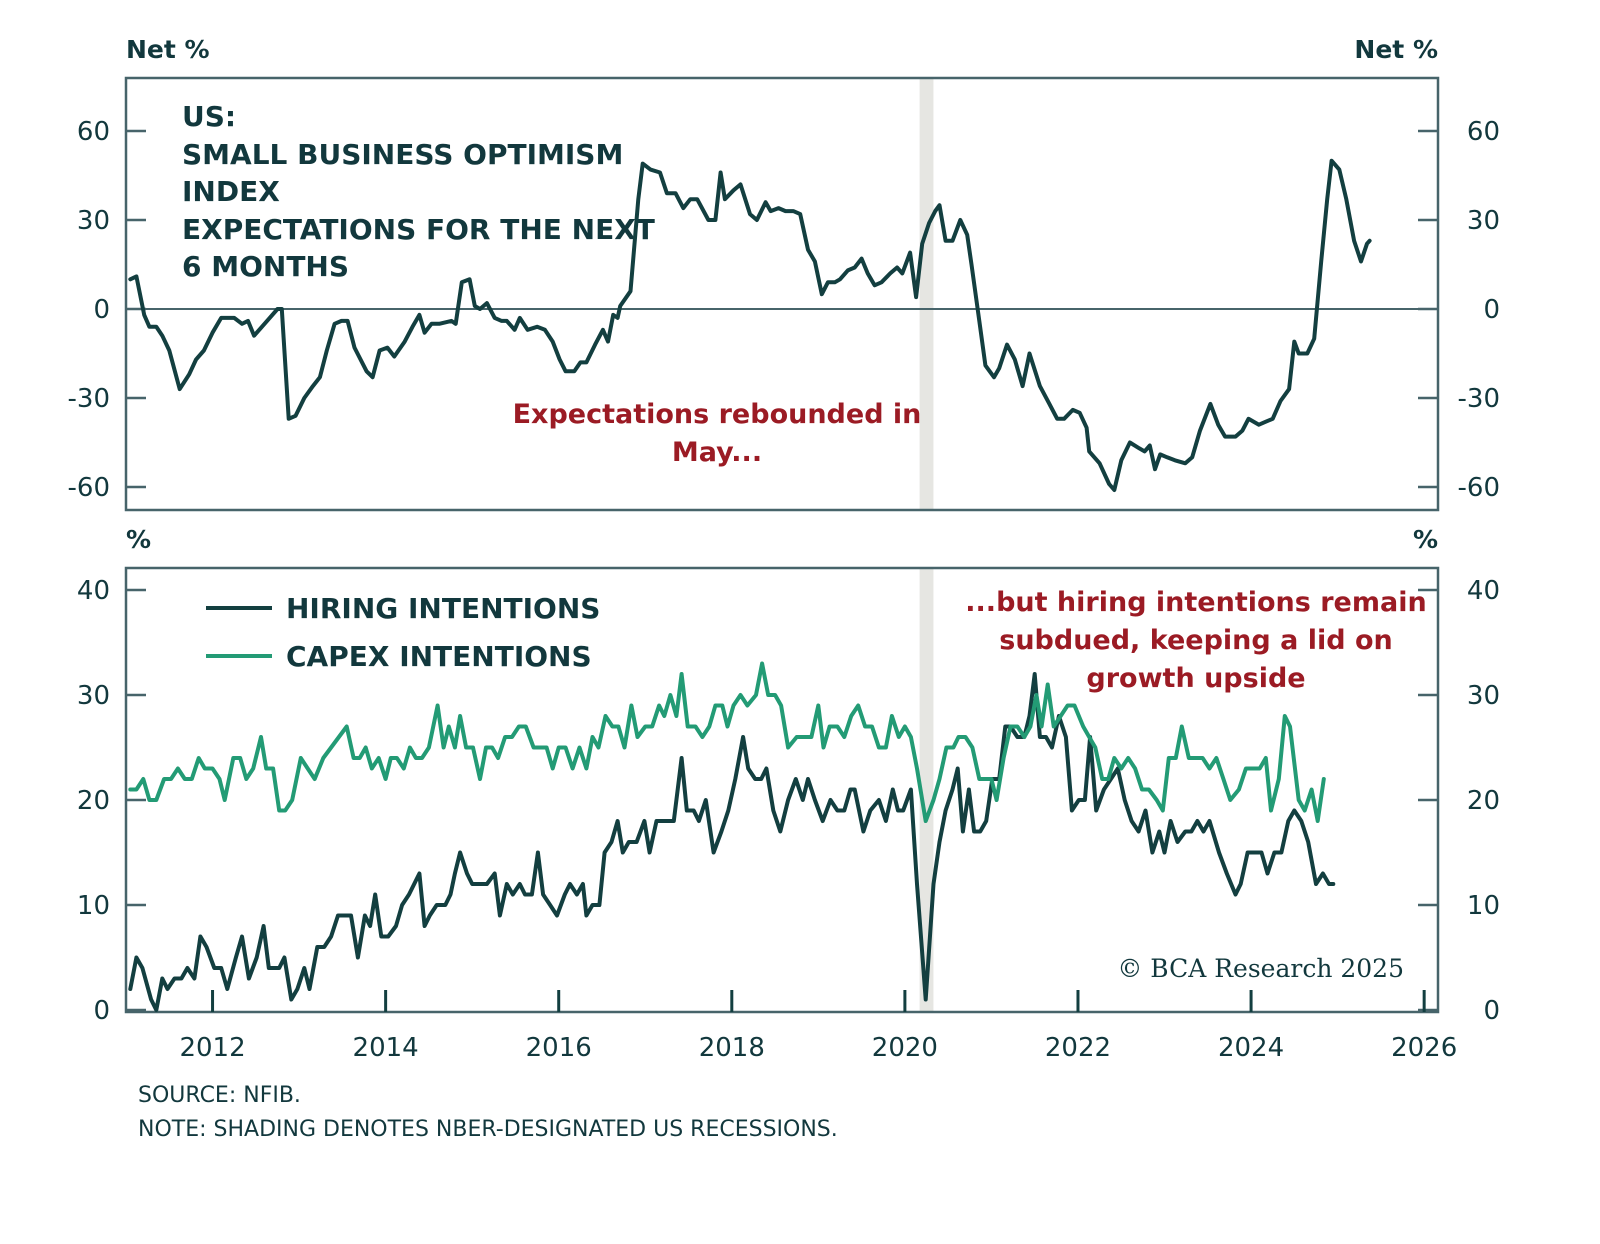  Describe the element at coordinates (1260, 968) in the screenshot. I see `copyright-notice: © BCA Research 2025` at that location.